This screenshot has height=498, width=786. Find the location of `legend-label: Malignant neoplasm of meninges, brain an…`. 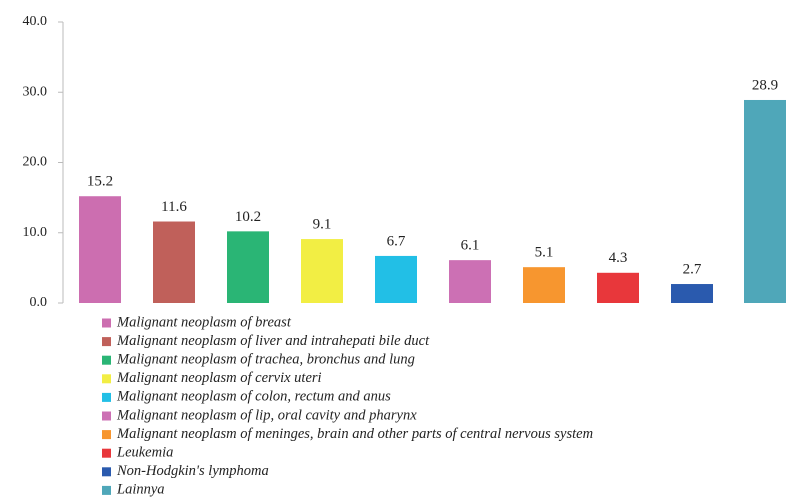

legend-label: Malignant neoplasm of meninges, brain an… is located at coordinates (354, 434).